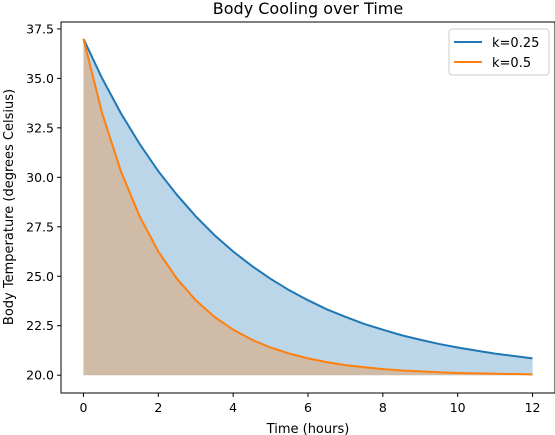 The height and width of the screenshot is (435, 555). Describe the element at coordinates (533, 407) in the screenshot. I see `x-tick-label: 12` at that location.